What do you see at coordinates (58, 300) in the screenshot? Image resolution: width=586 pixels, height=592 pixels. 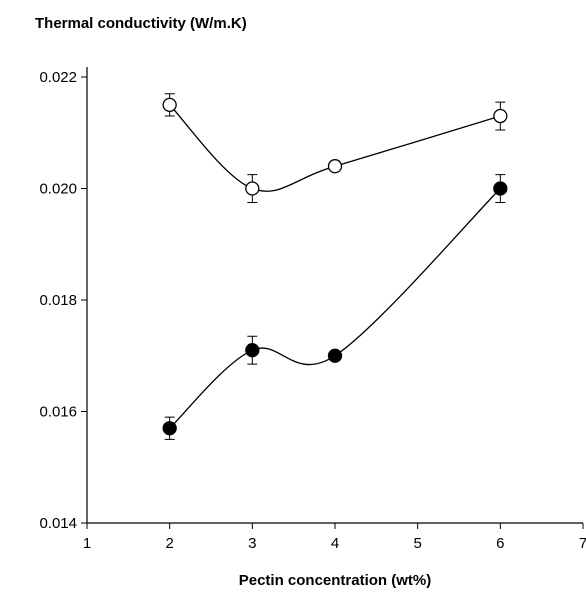 I see `y-tick-label: 0.018` at bounding box center [58, 300].